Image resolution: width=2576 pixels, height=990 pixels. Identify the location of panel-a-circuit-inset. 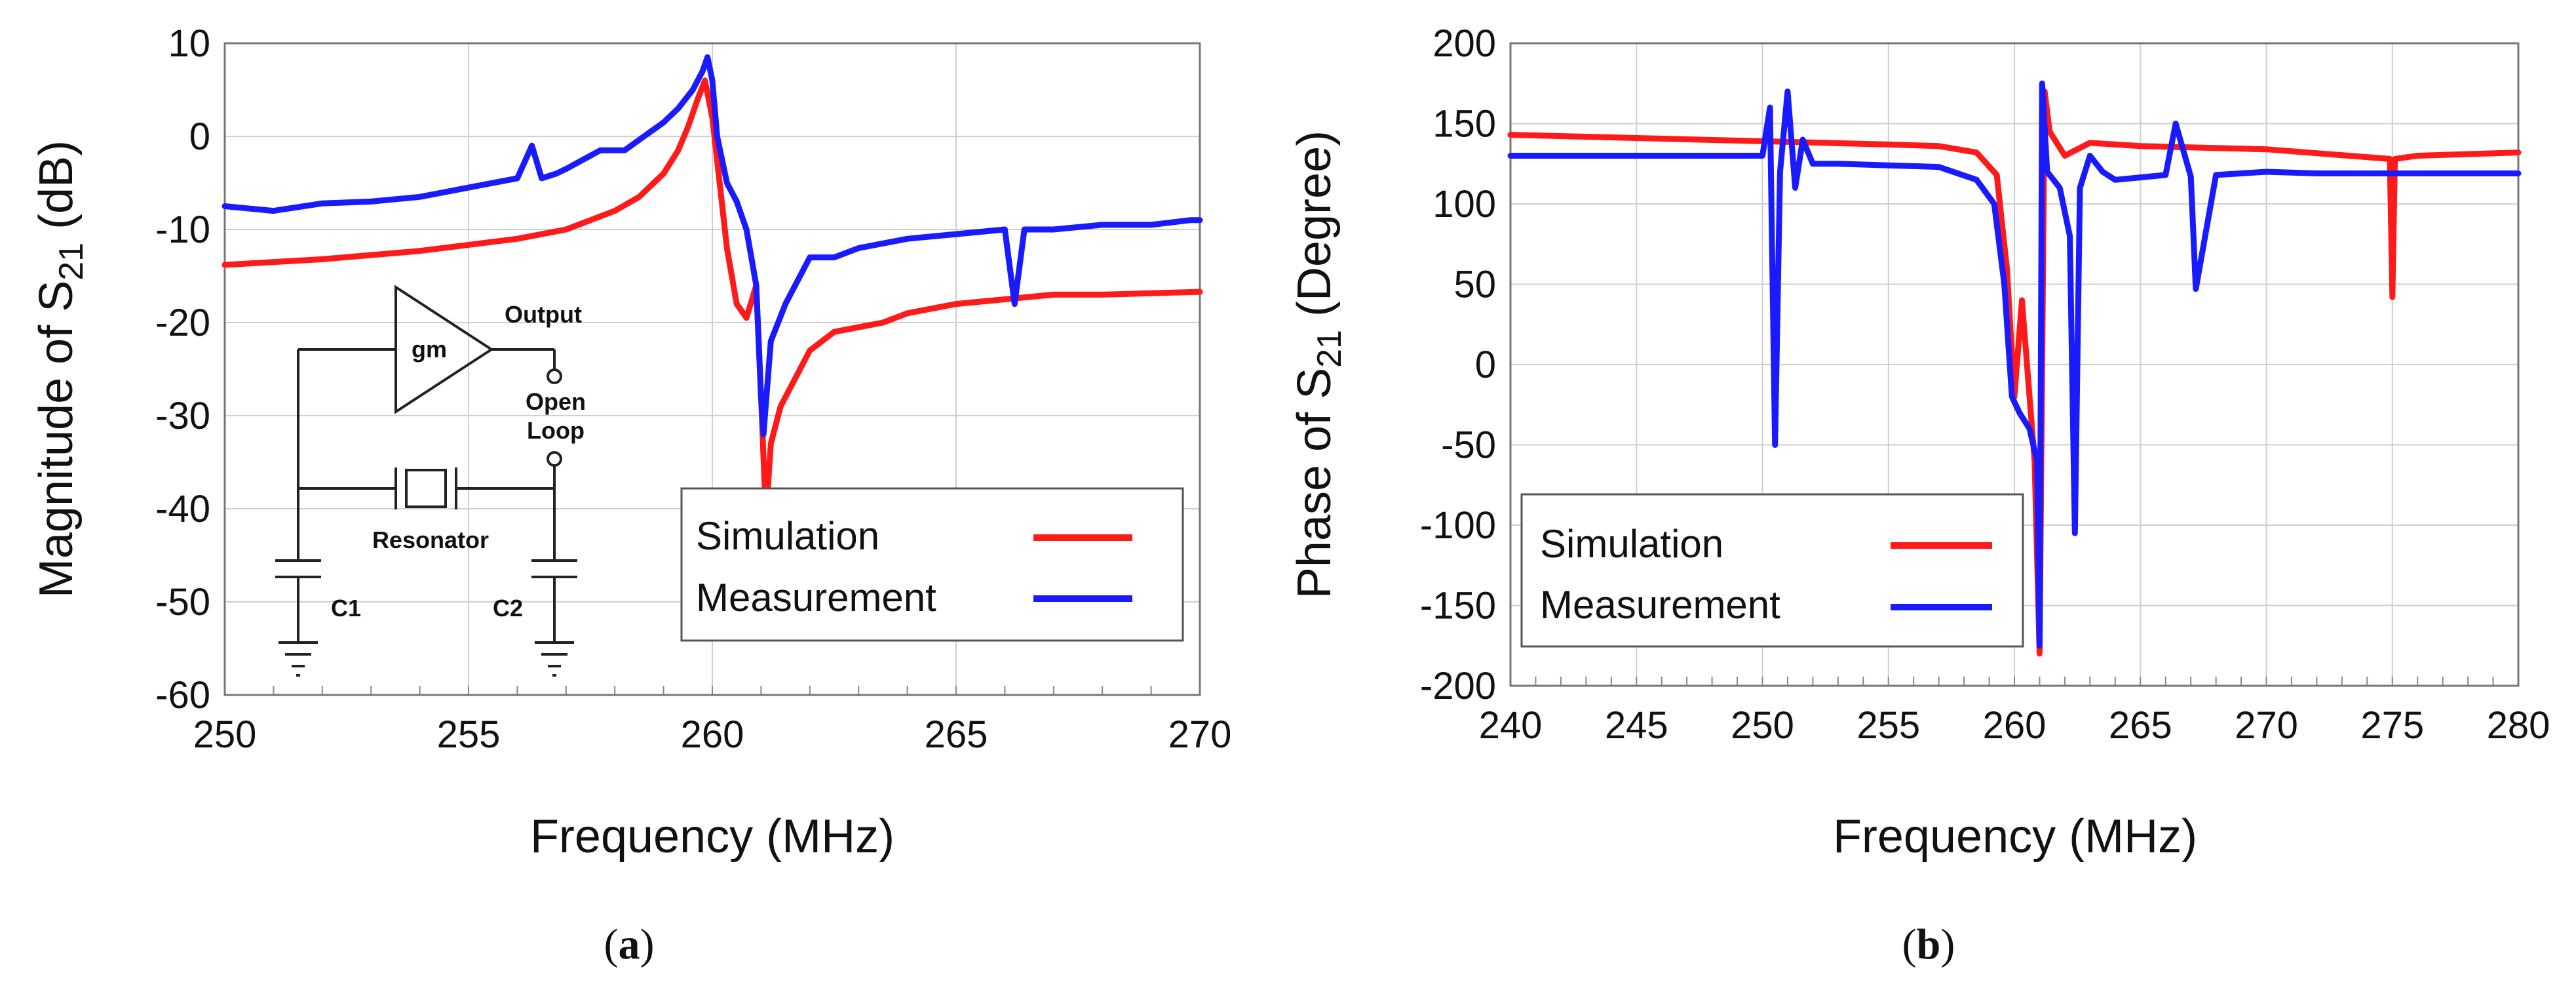
(426, 481).